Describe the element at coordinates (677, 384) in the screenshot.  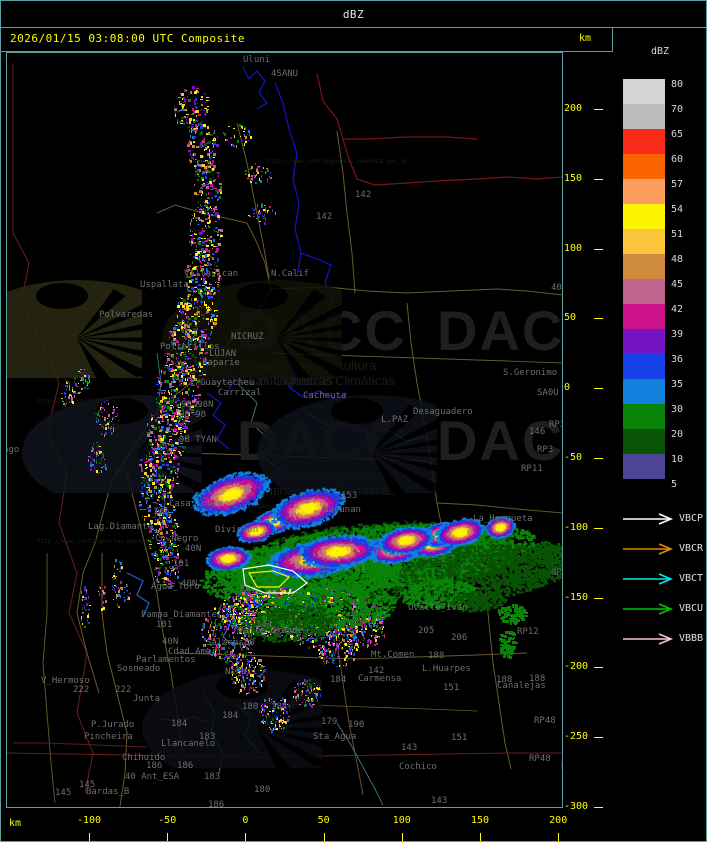
I see `colorbar-tick-35: 35` at that location.